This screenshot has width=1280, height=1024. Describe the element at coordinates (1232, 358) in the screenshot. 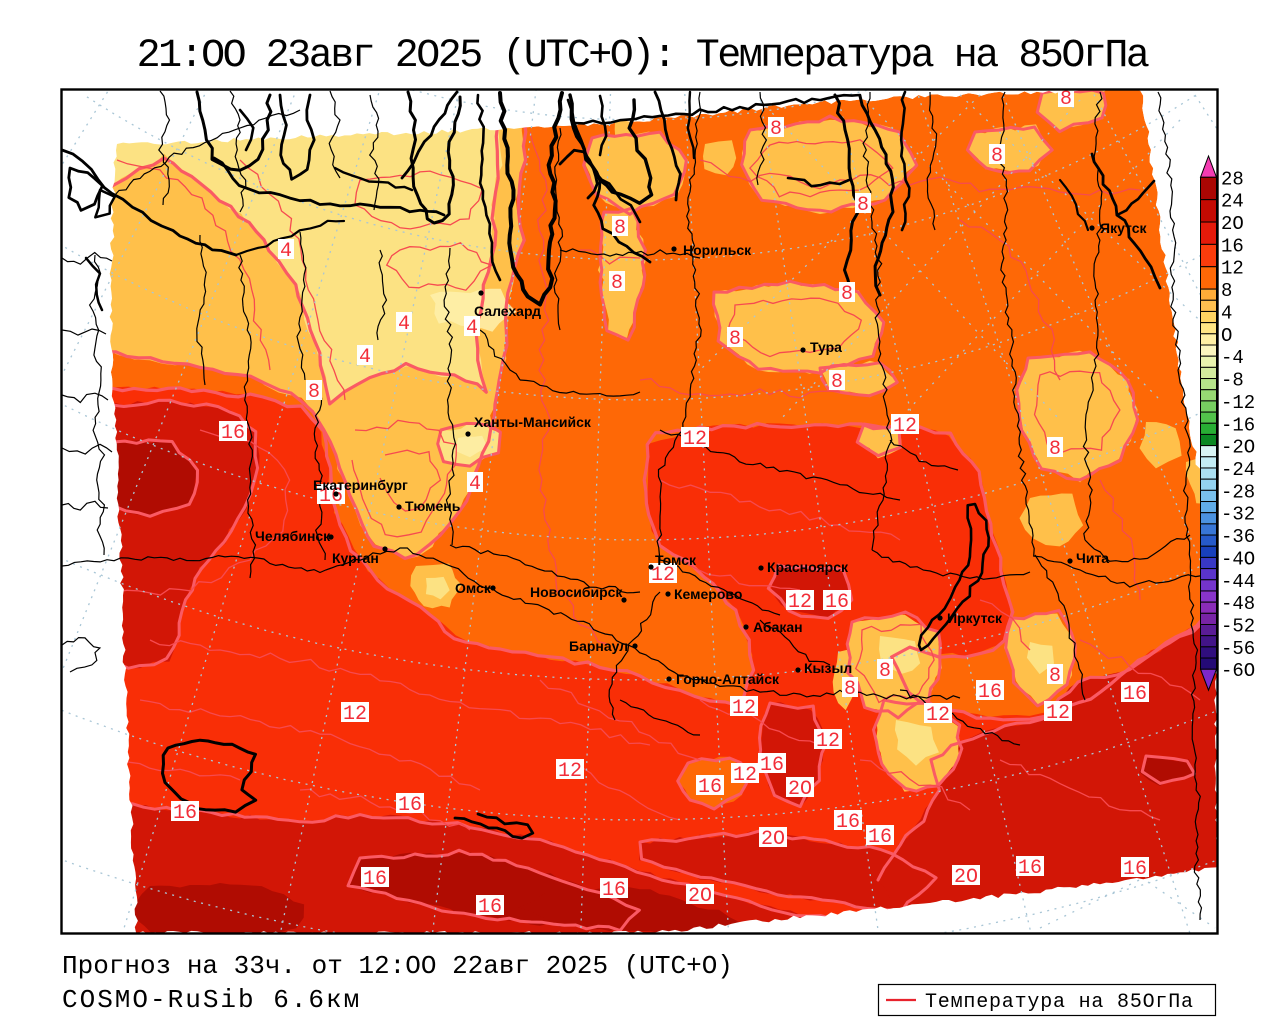

I see `svg-text: -4` at that location.